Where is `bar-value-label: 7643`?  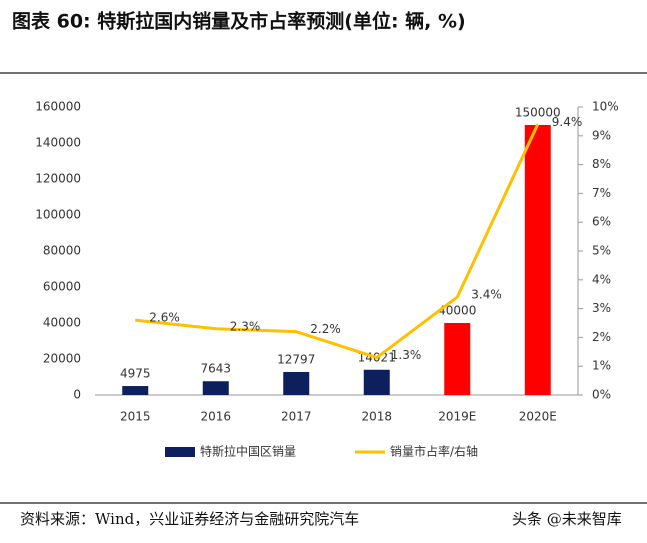 bar-value-label: 7643 is located at coordinates (215, 369).